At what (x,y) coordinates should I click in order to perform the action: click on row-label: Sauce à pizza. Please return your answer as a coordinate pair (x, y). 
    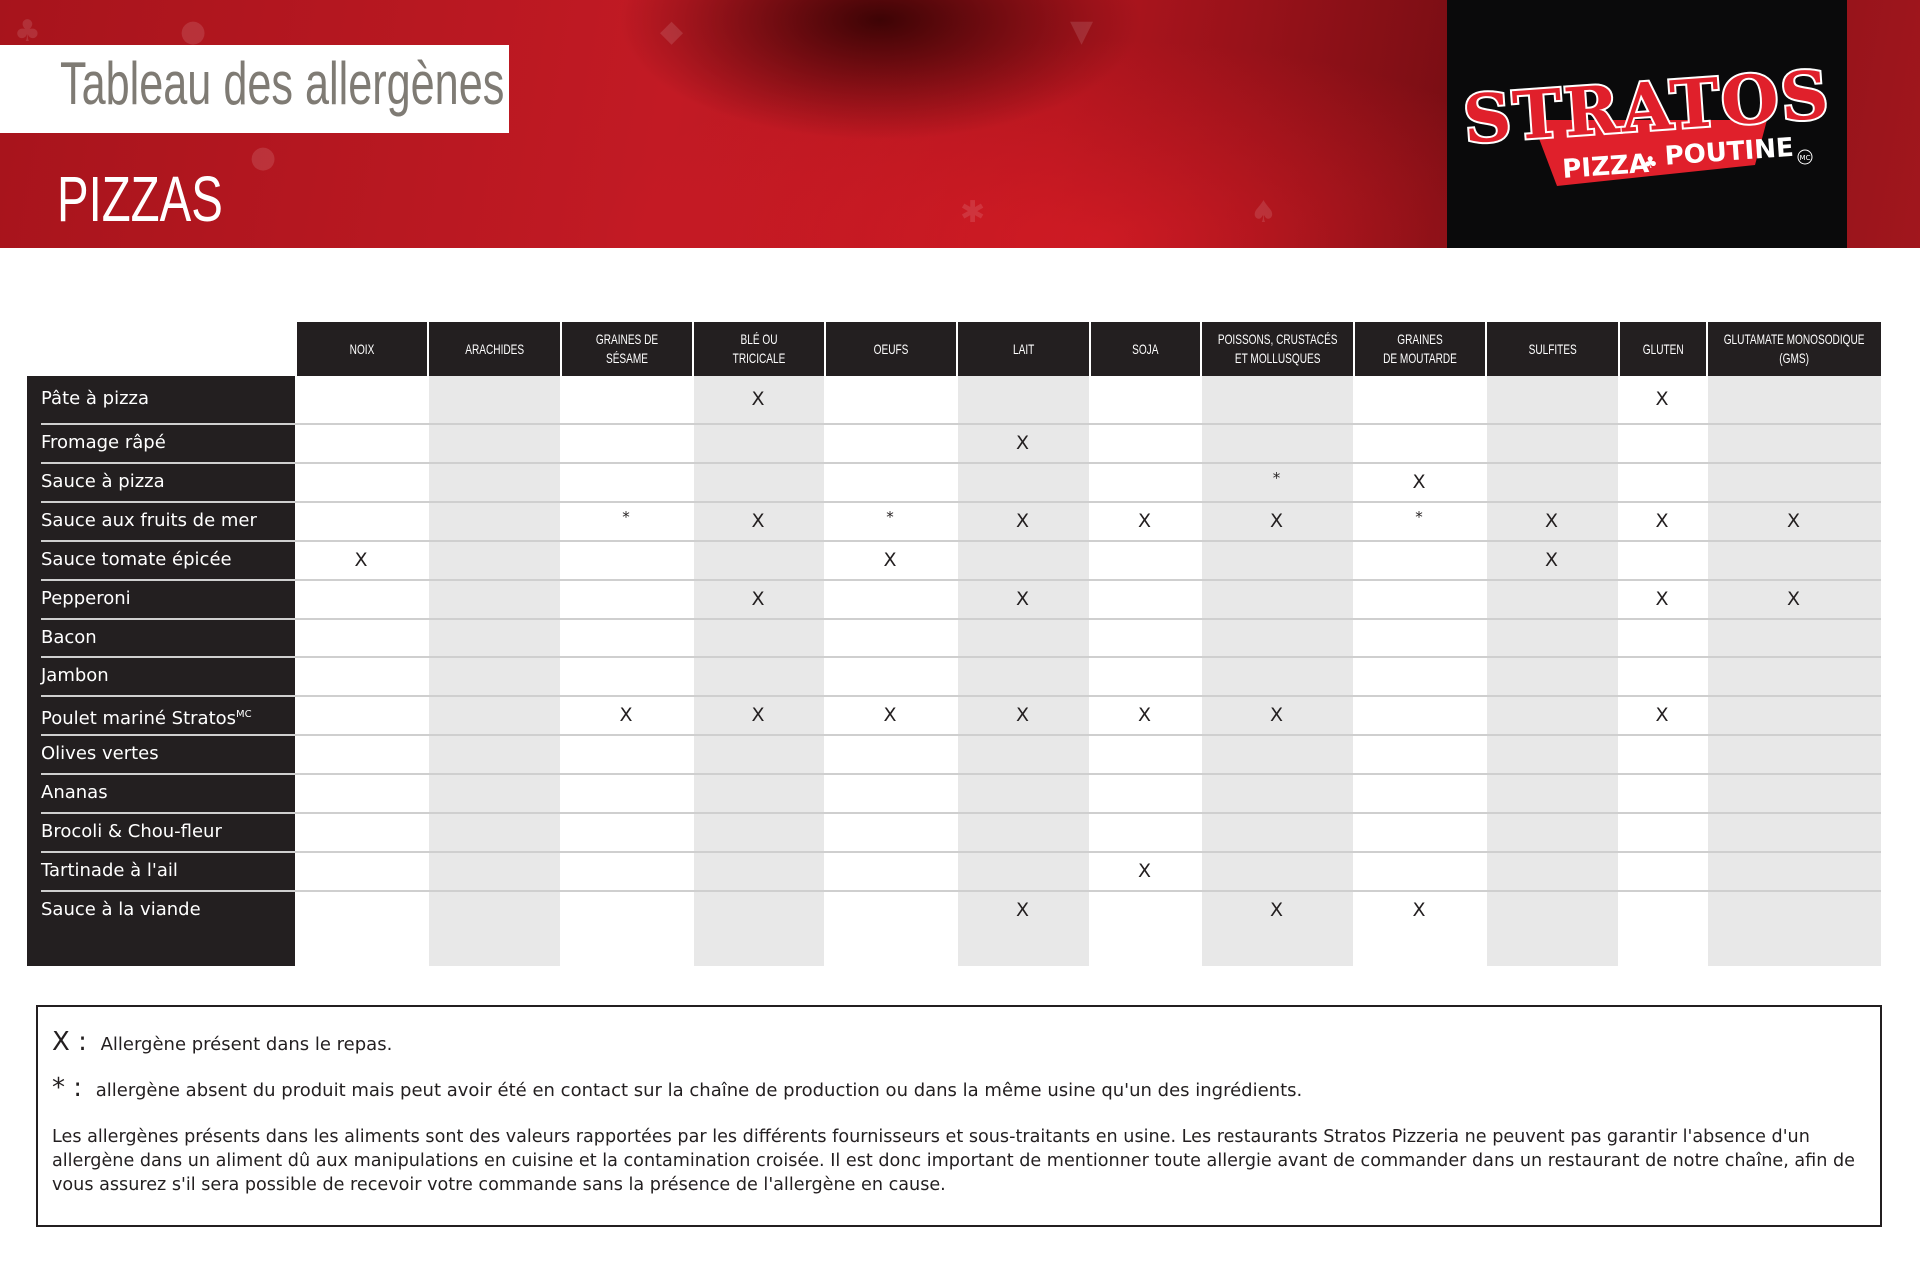
    Looking at the image, I should click on (103, 482).